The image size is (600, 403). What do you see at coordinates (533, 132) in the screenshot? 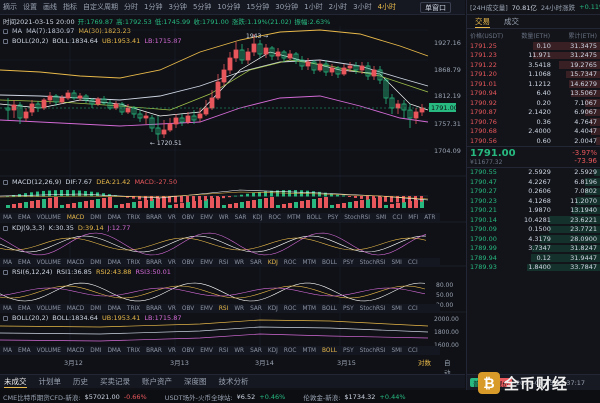
I see `ask-row: 1790.68 2.4000 4.4047` at bounding box center [533, 132].